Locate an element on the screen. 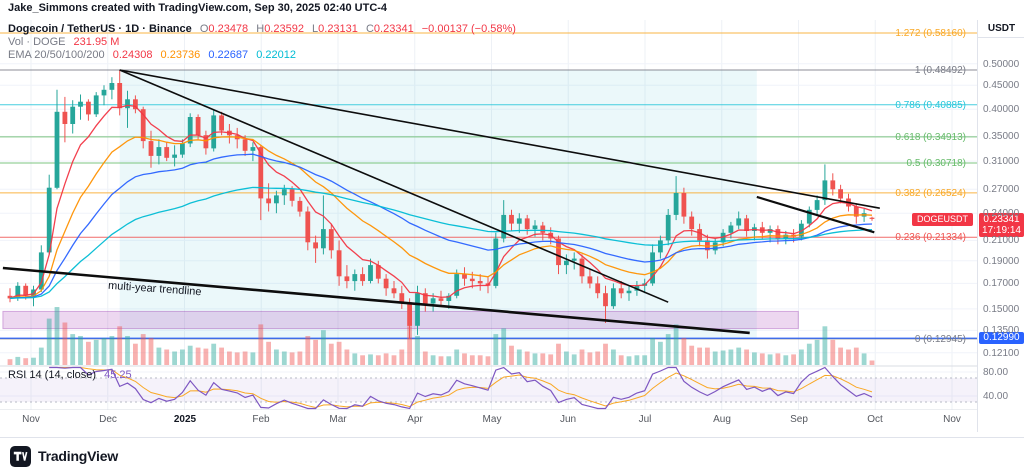 This screenshot has width=1024, height=473. fib-level-label: 0.786 (0.40885) is located at coordinates (930, 105).